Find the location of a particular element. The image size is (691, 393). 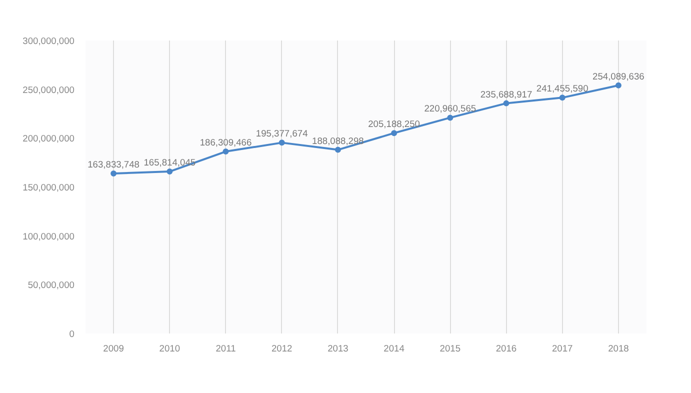

data-label: 165,814,045 is located at coordinates (170, 163).